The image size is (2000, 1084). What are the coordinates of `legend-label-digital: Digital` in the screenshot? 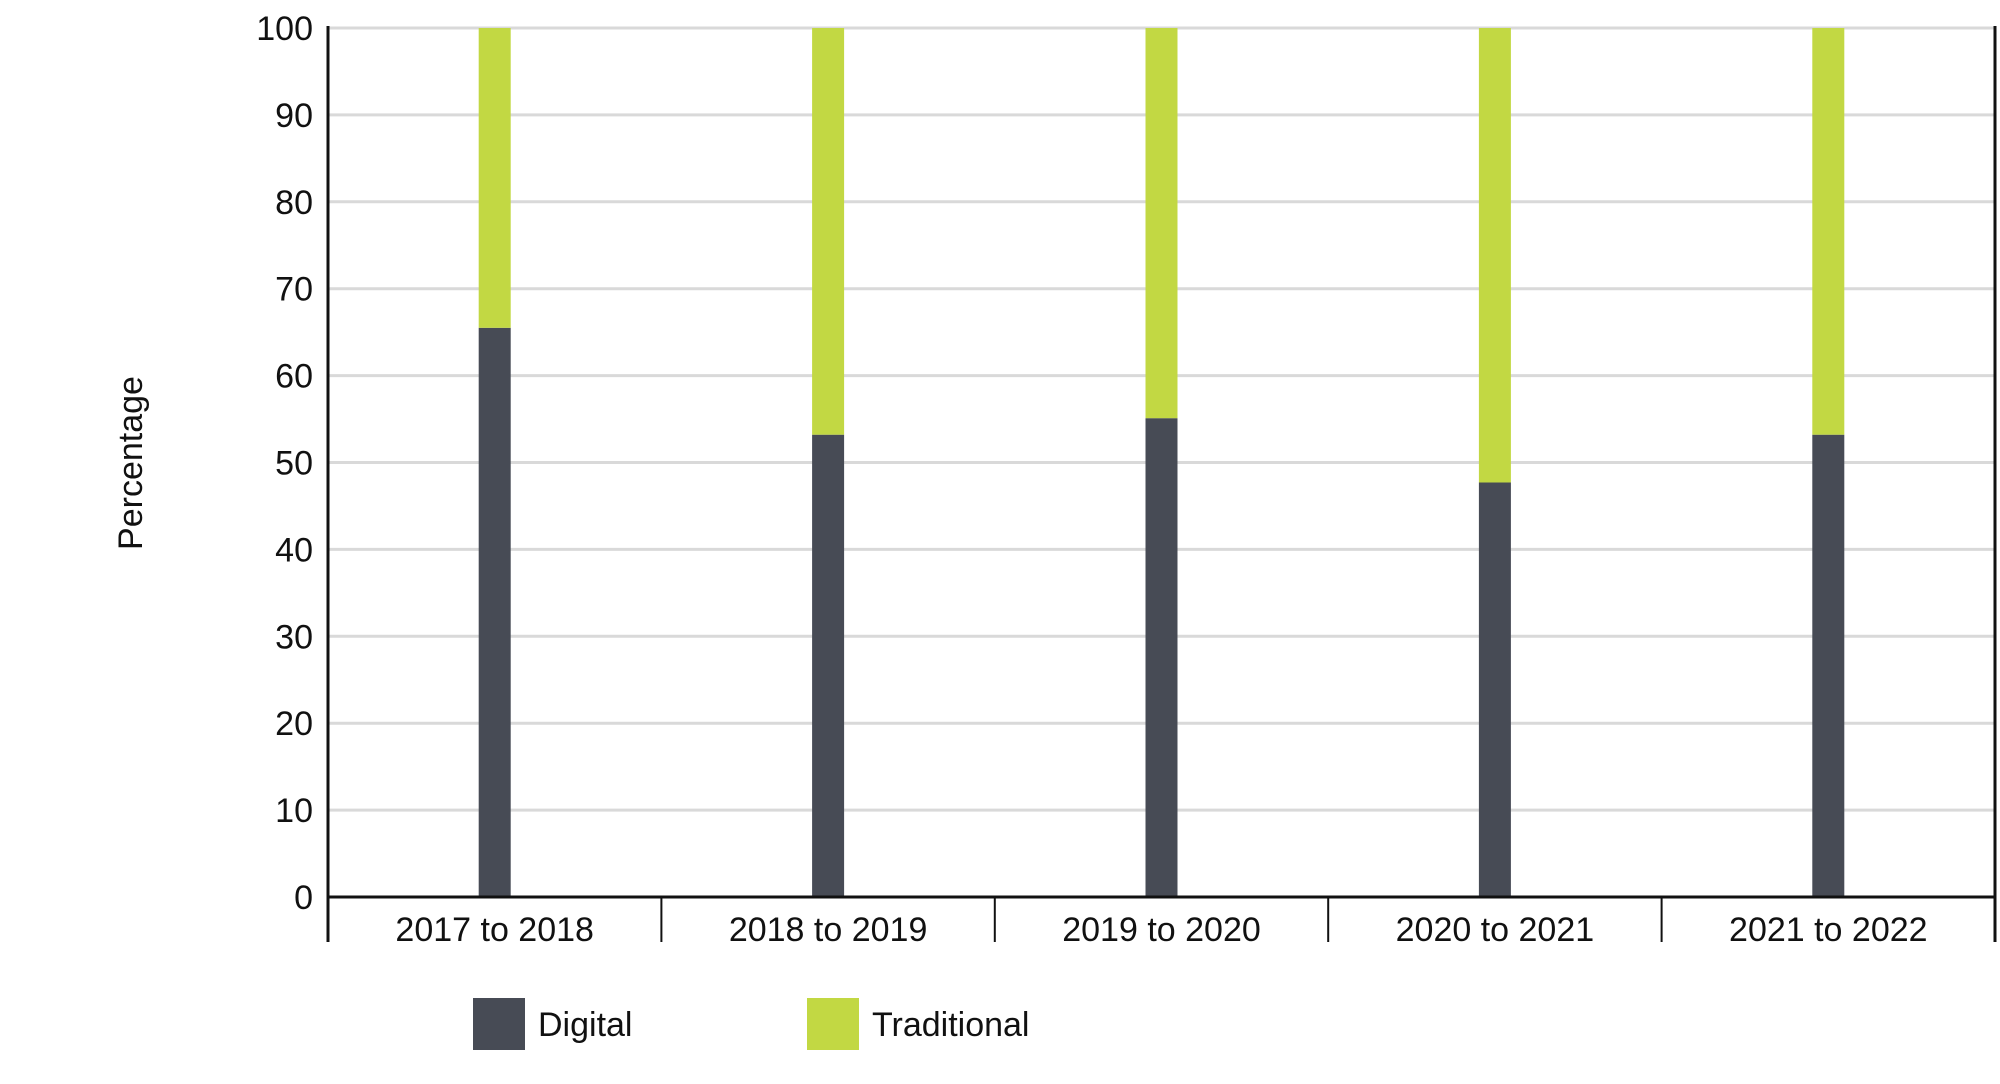 It's located at (585, 1025).